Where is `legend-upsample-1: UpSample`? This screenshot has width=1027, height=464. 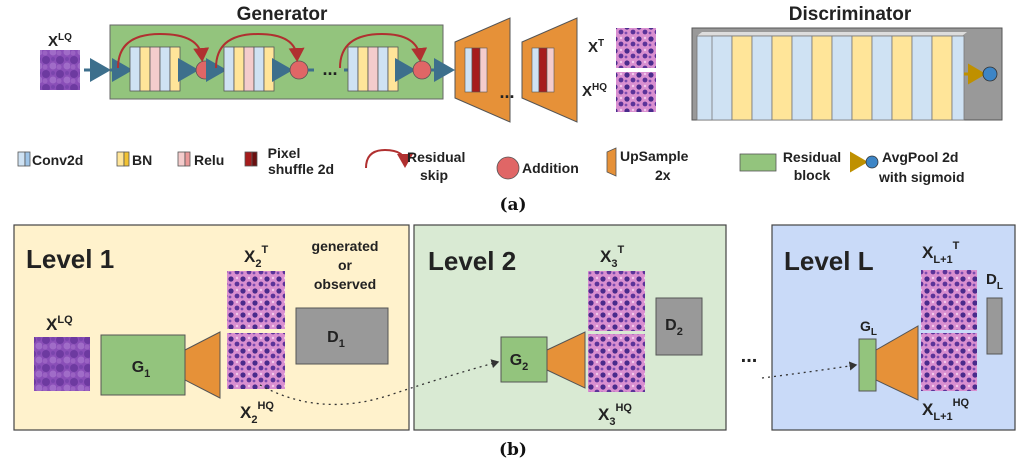
legend-upsample-1: UpSample is located at coordinates (654, 156).